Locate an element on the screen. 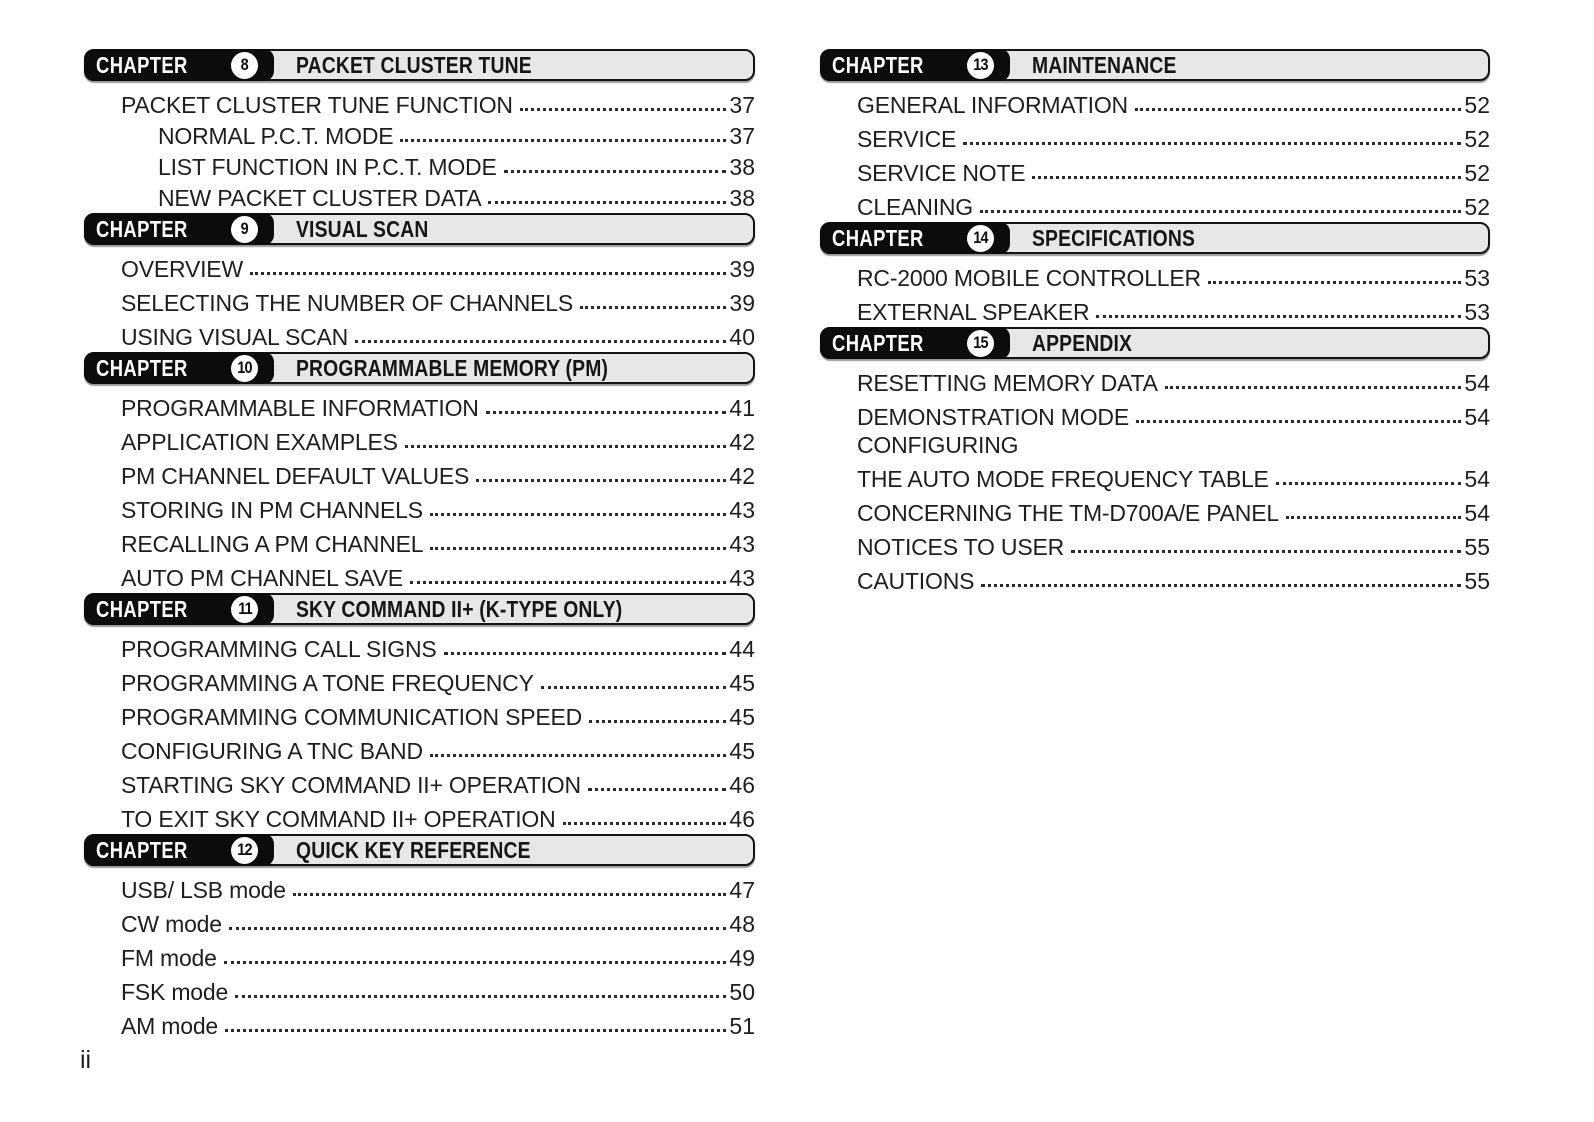  entry-label: PROGRAMMING COMMUNICATION SPEED is located at coordinates (352, 716).